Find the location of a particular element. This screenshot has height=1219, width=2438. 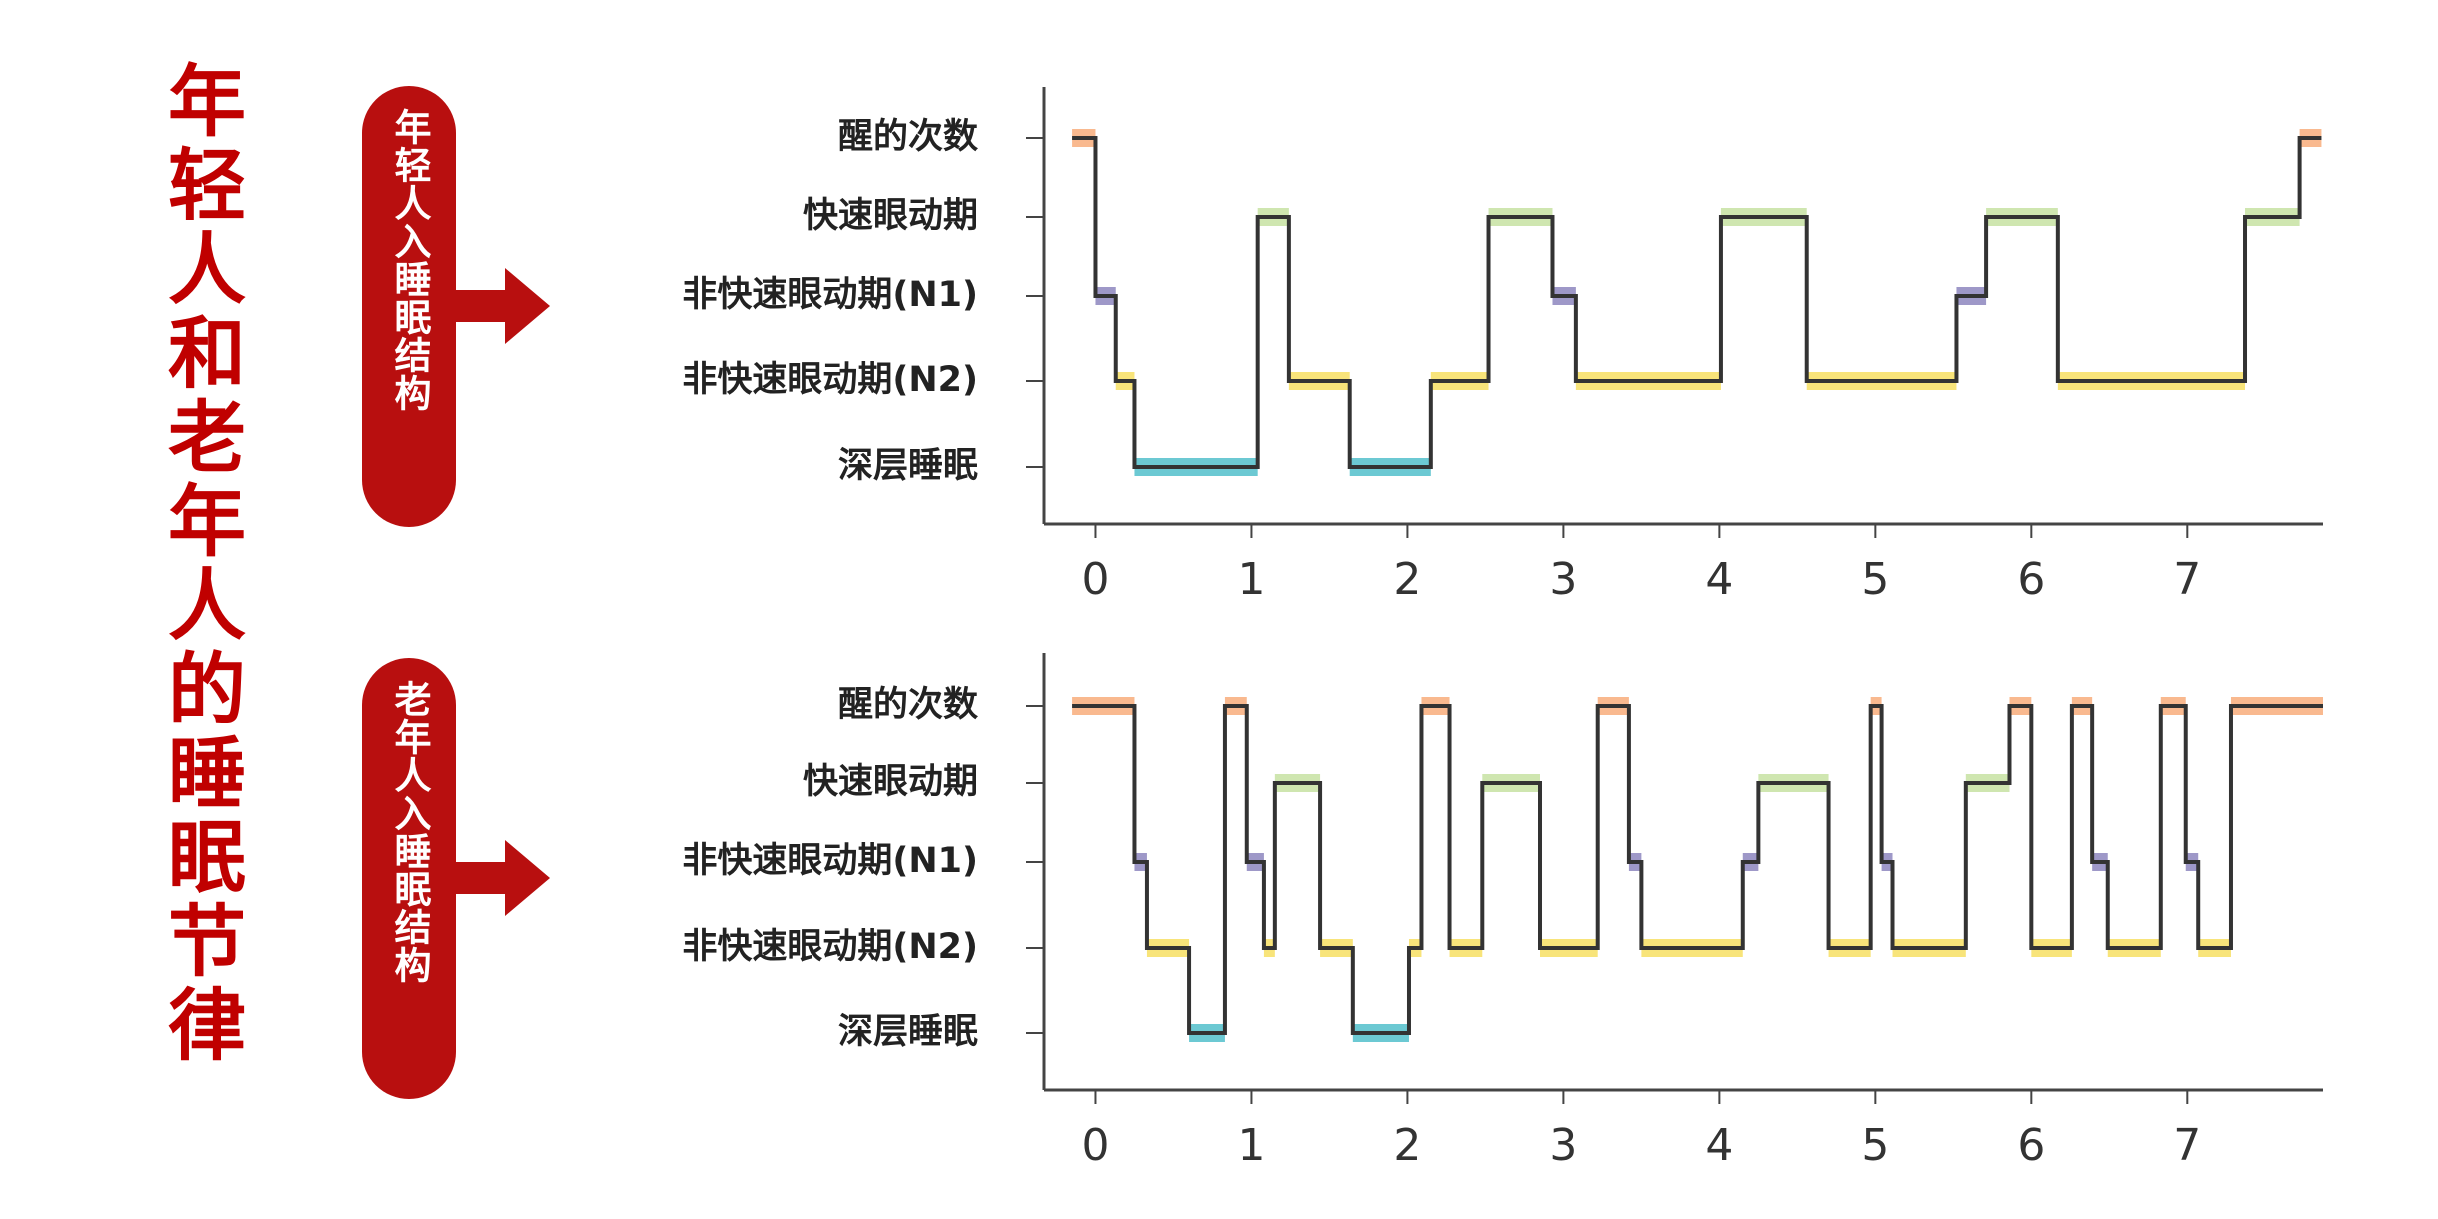

panel-label: 年轻人入睡眠结构 is located at coordinates (409, 260).